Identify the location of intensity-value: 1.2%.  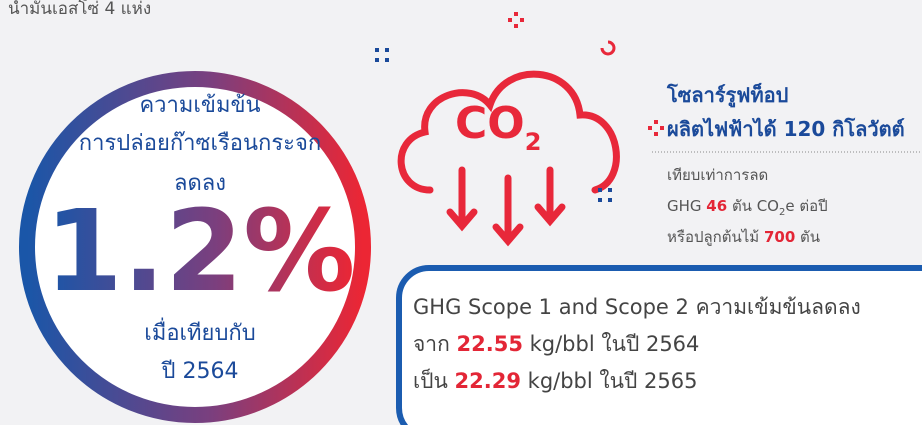
(200, 252).